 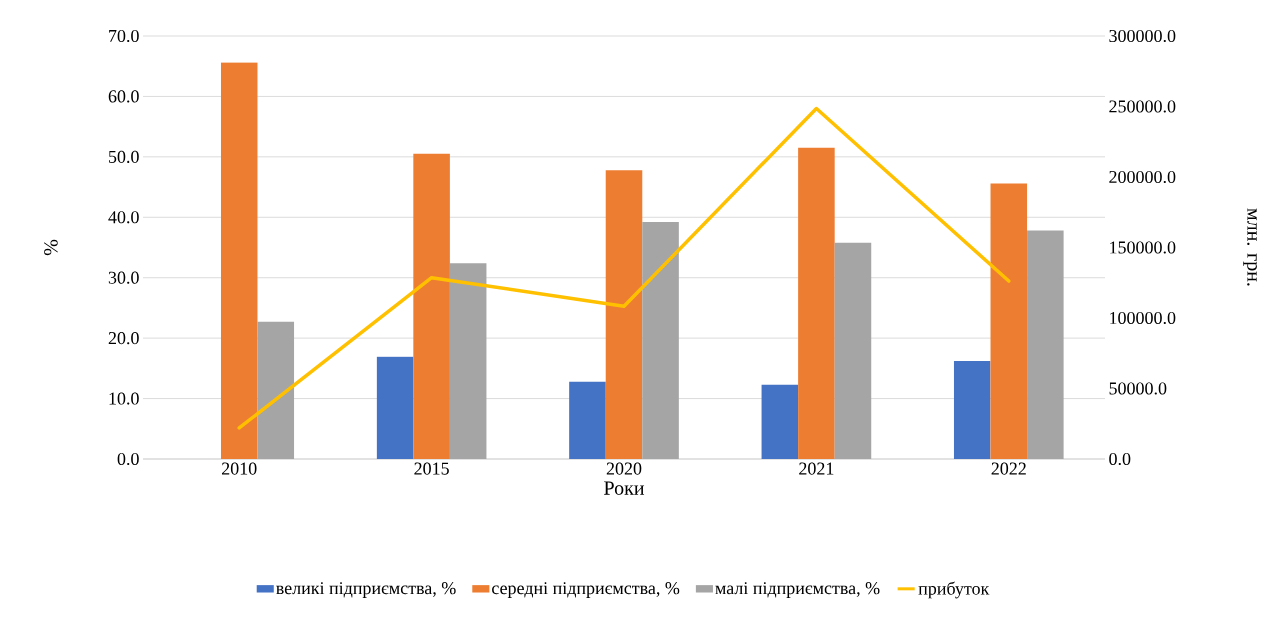 I want to click on y2-tick-label: 0.0, so click(x=1120, y=459).